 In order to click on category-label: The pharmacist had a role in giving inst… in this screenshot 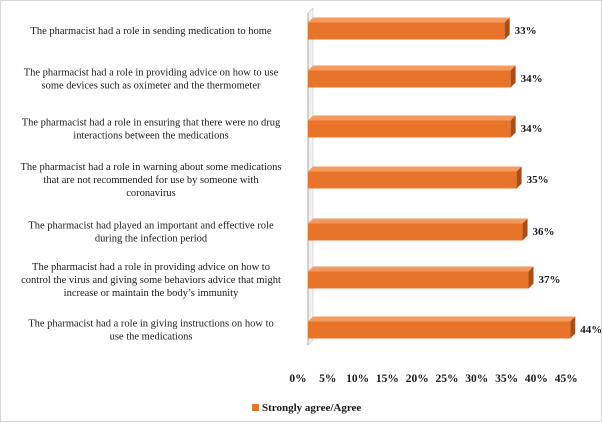, I will do `click(151, 331)`.